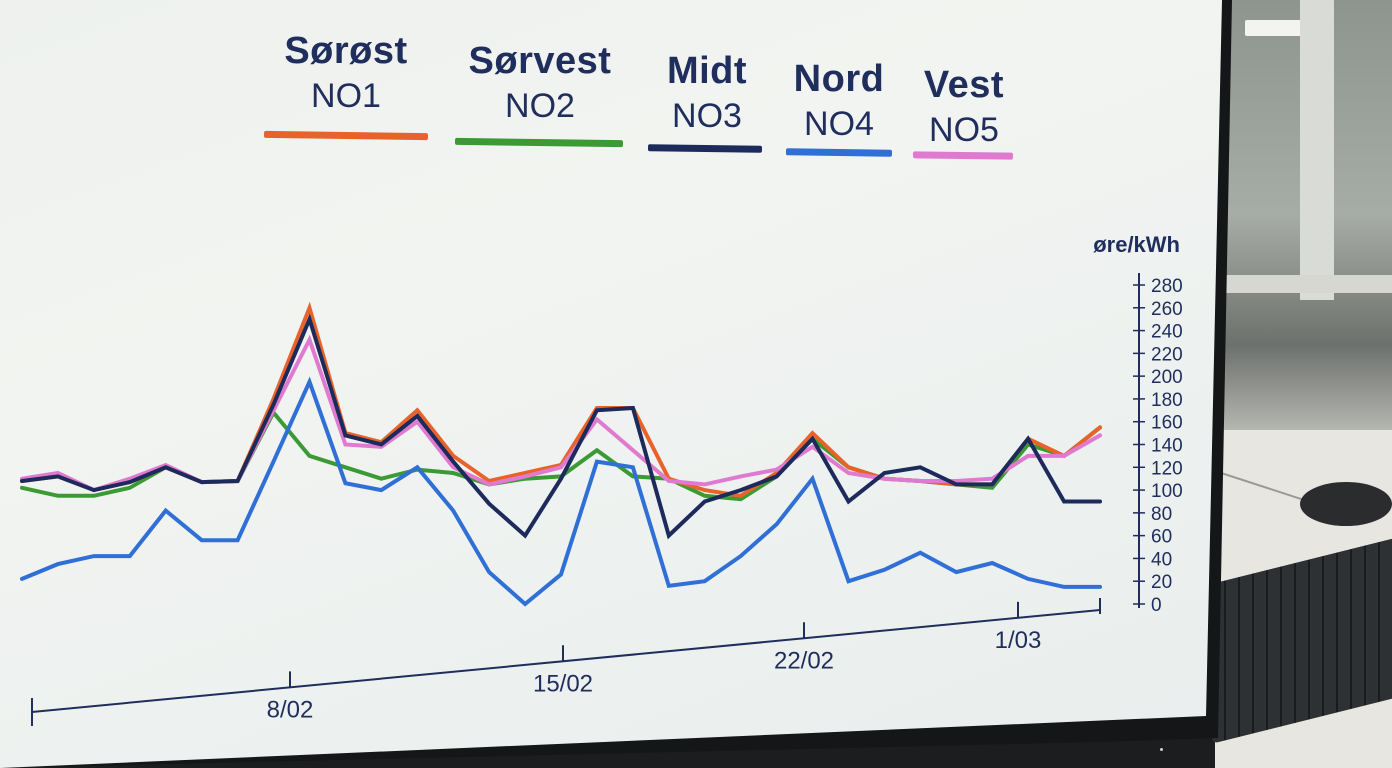  I want to click on x-axis-line, so click(566, 661).